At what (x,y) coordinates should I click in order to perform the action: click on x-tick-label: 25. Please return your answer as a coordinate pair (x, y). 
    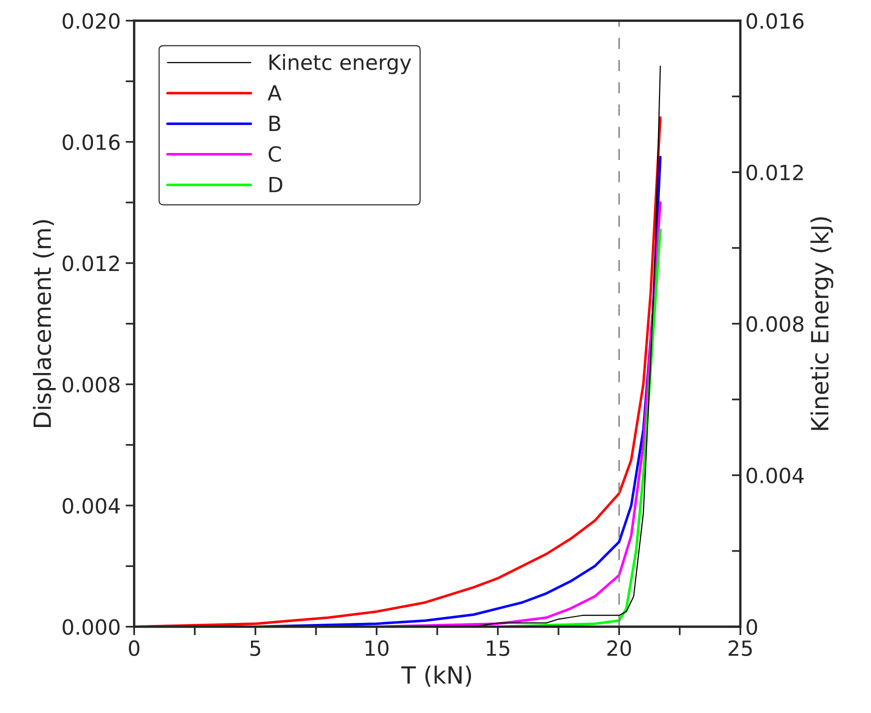
    Looking at the image, I should click on (740, 648).